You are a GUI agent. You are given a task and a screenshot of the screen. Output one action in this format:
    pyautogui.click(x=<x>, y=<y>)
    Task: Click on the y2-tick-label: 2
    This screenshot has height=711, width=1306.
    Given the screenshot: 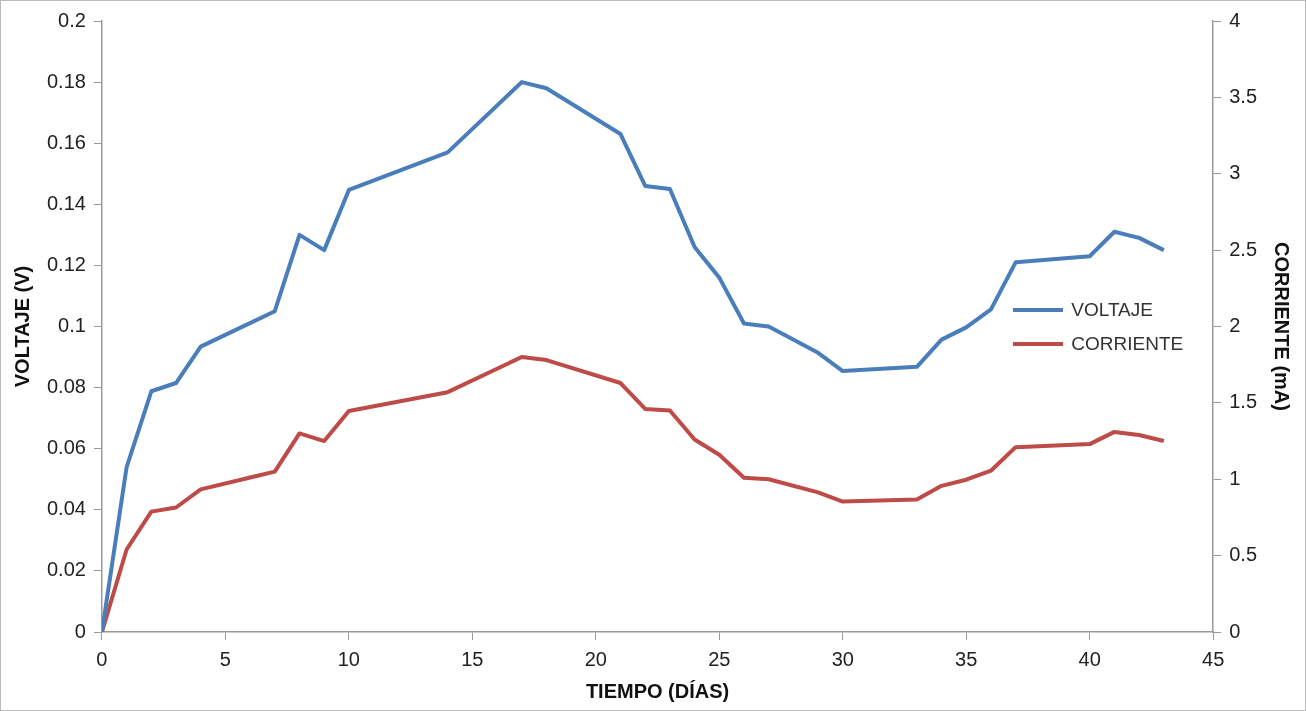 What is the action you would take?
    pyautogui.click(x=1235, y=325)
    